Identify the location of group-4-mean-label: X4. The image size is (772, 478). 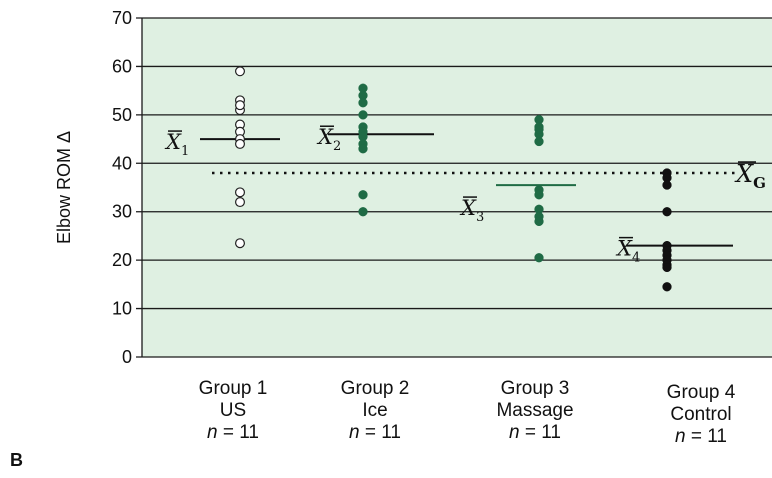
(627, 251).